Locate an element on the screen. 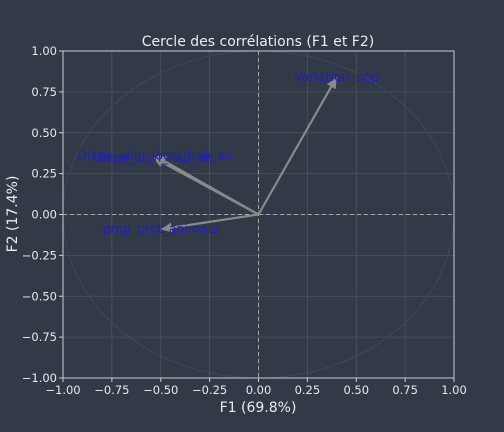 Image resolution: width=504 pixels, height=432 pixels. y-tick-label: 1.00 is located at coordinates (44, 51).